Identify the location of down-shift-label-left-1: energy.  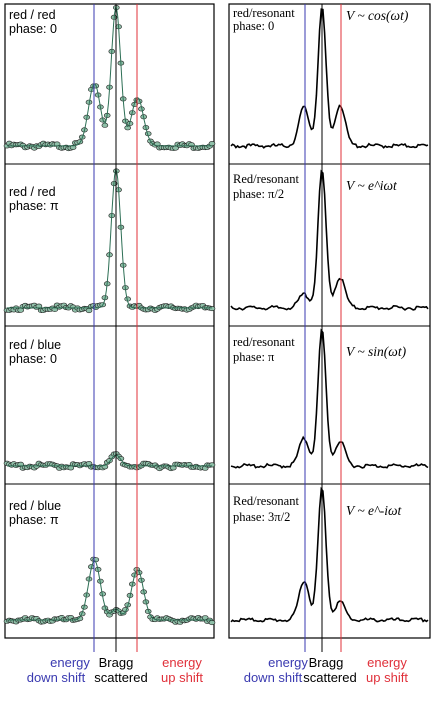
(70, 662).